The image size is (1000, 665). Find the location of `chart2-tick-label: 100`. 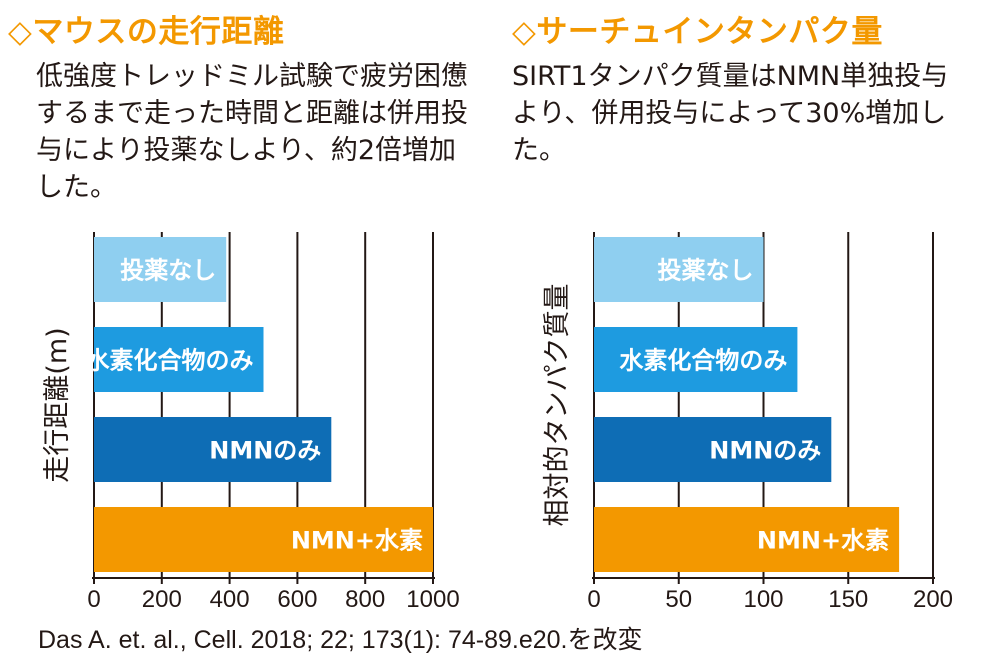

chart2-tick-label: 100 is located at coordinates (763, 599).